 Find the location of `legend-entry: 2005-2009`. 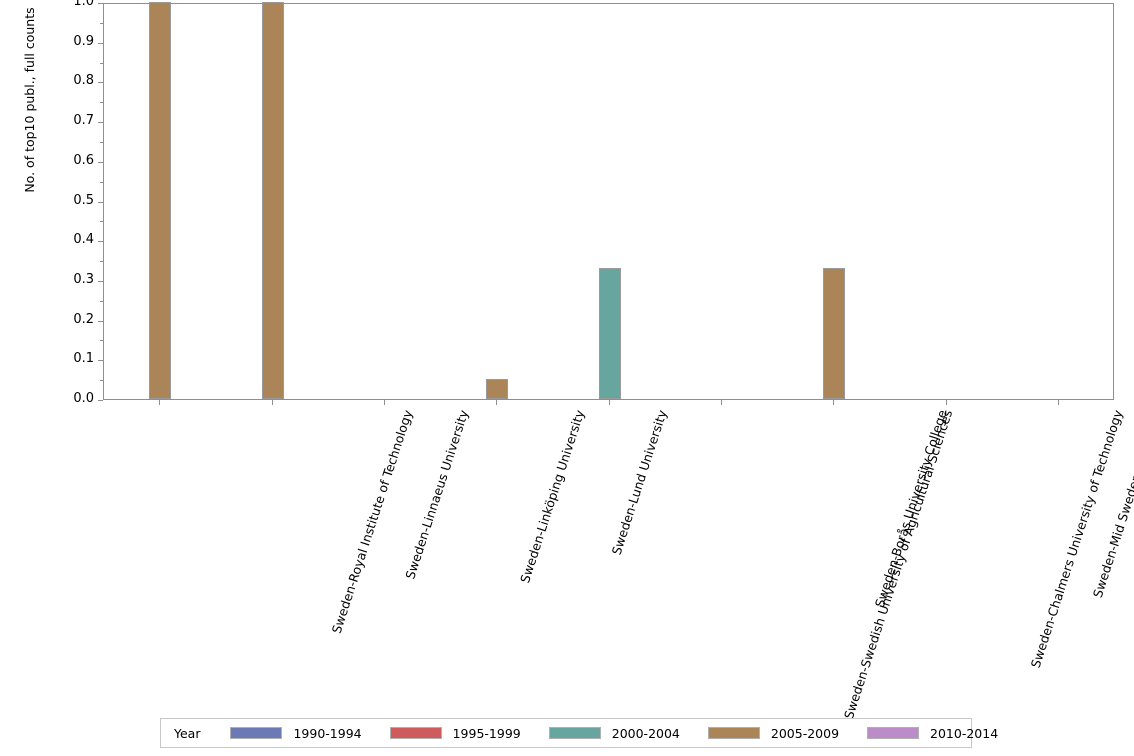

legend-entry: 2005-2009 is located at coordinates (773, 733).